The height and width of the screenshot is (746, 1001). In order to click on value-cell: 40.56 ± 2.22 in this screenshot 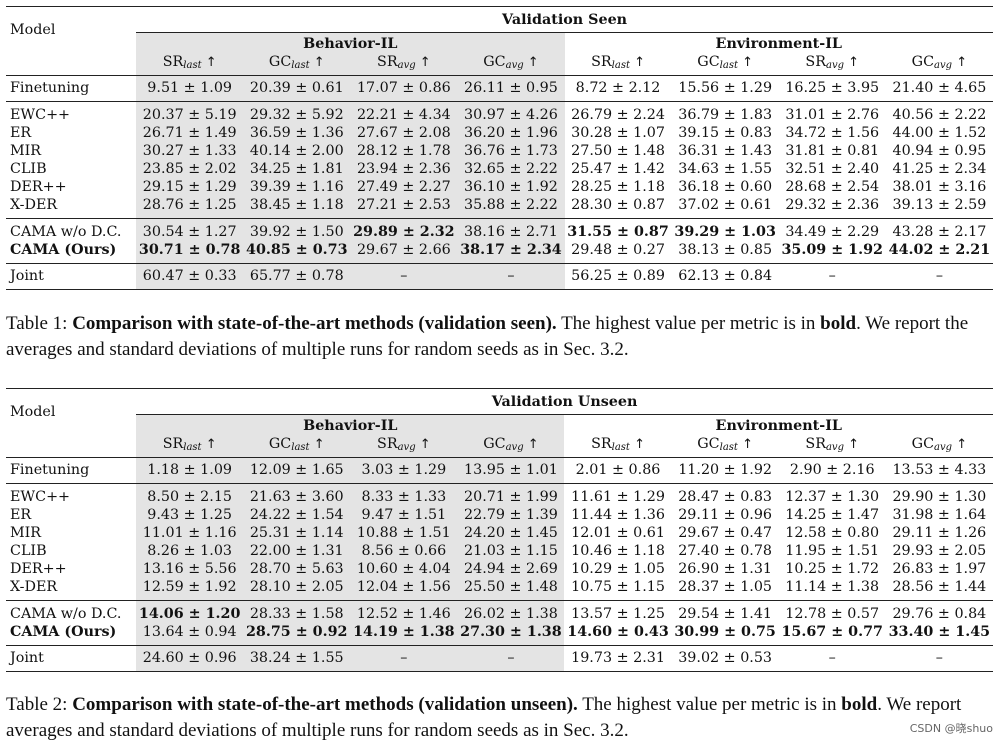, I will do `click(939, 112)`.